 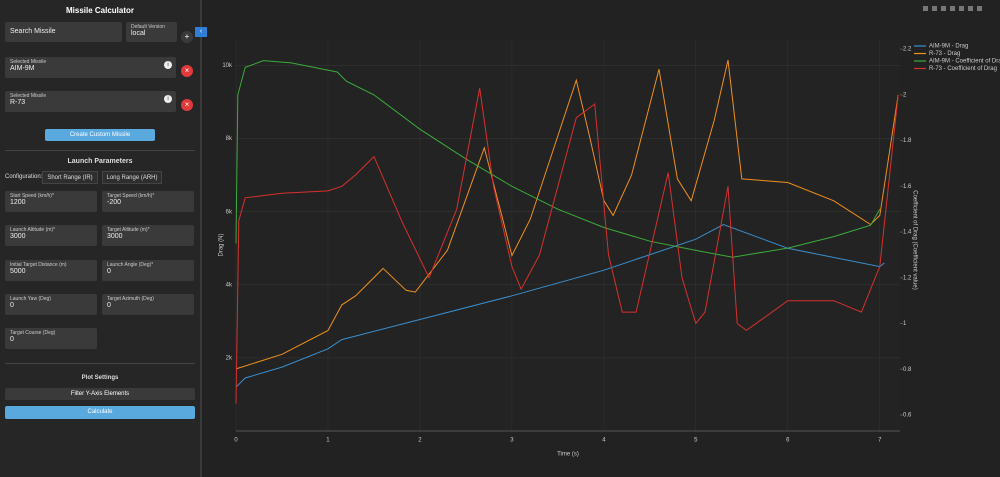 I want to click on label: Target Azimuth (Deg), so click(x=130, y=298).